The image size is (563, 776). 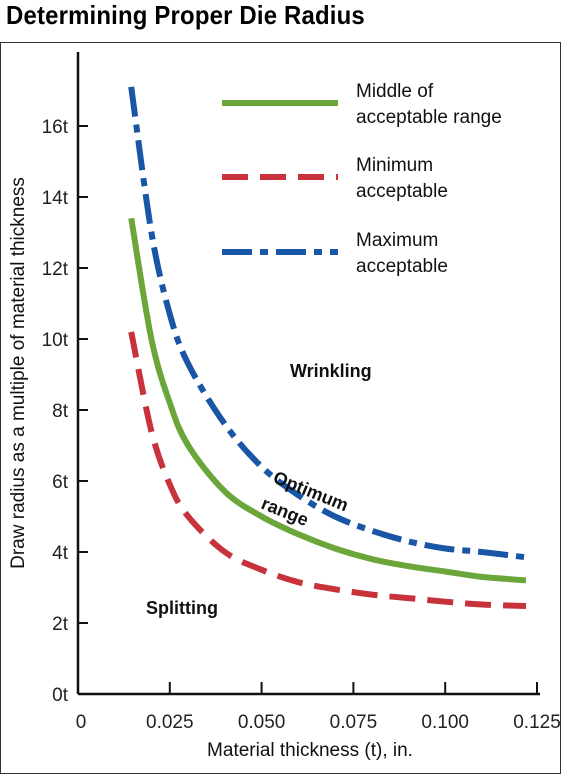 I want to click on legend-item-minimum-label: acceptable, so click(x=402, y=191).